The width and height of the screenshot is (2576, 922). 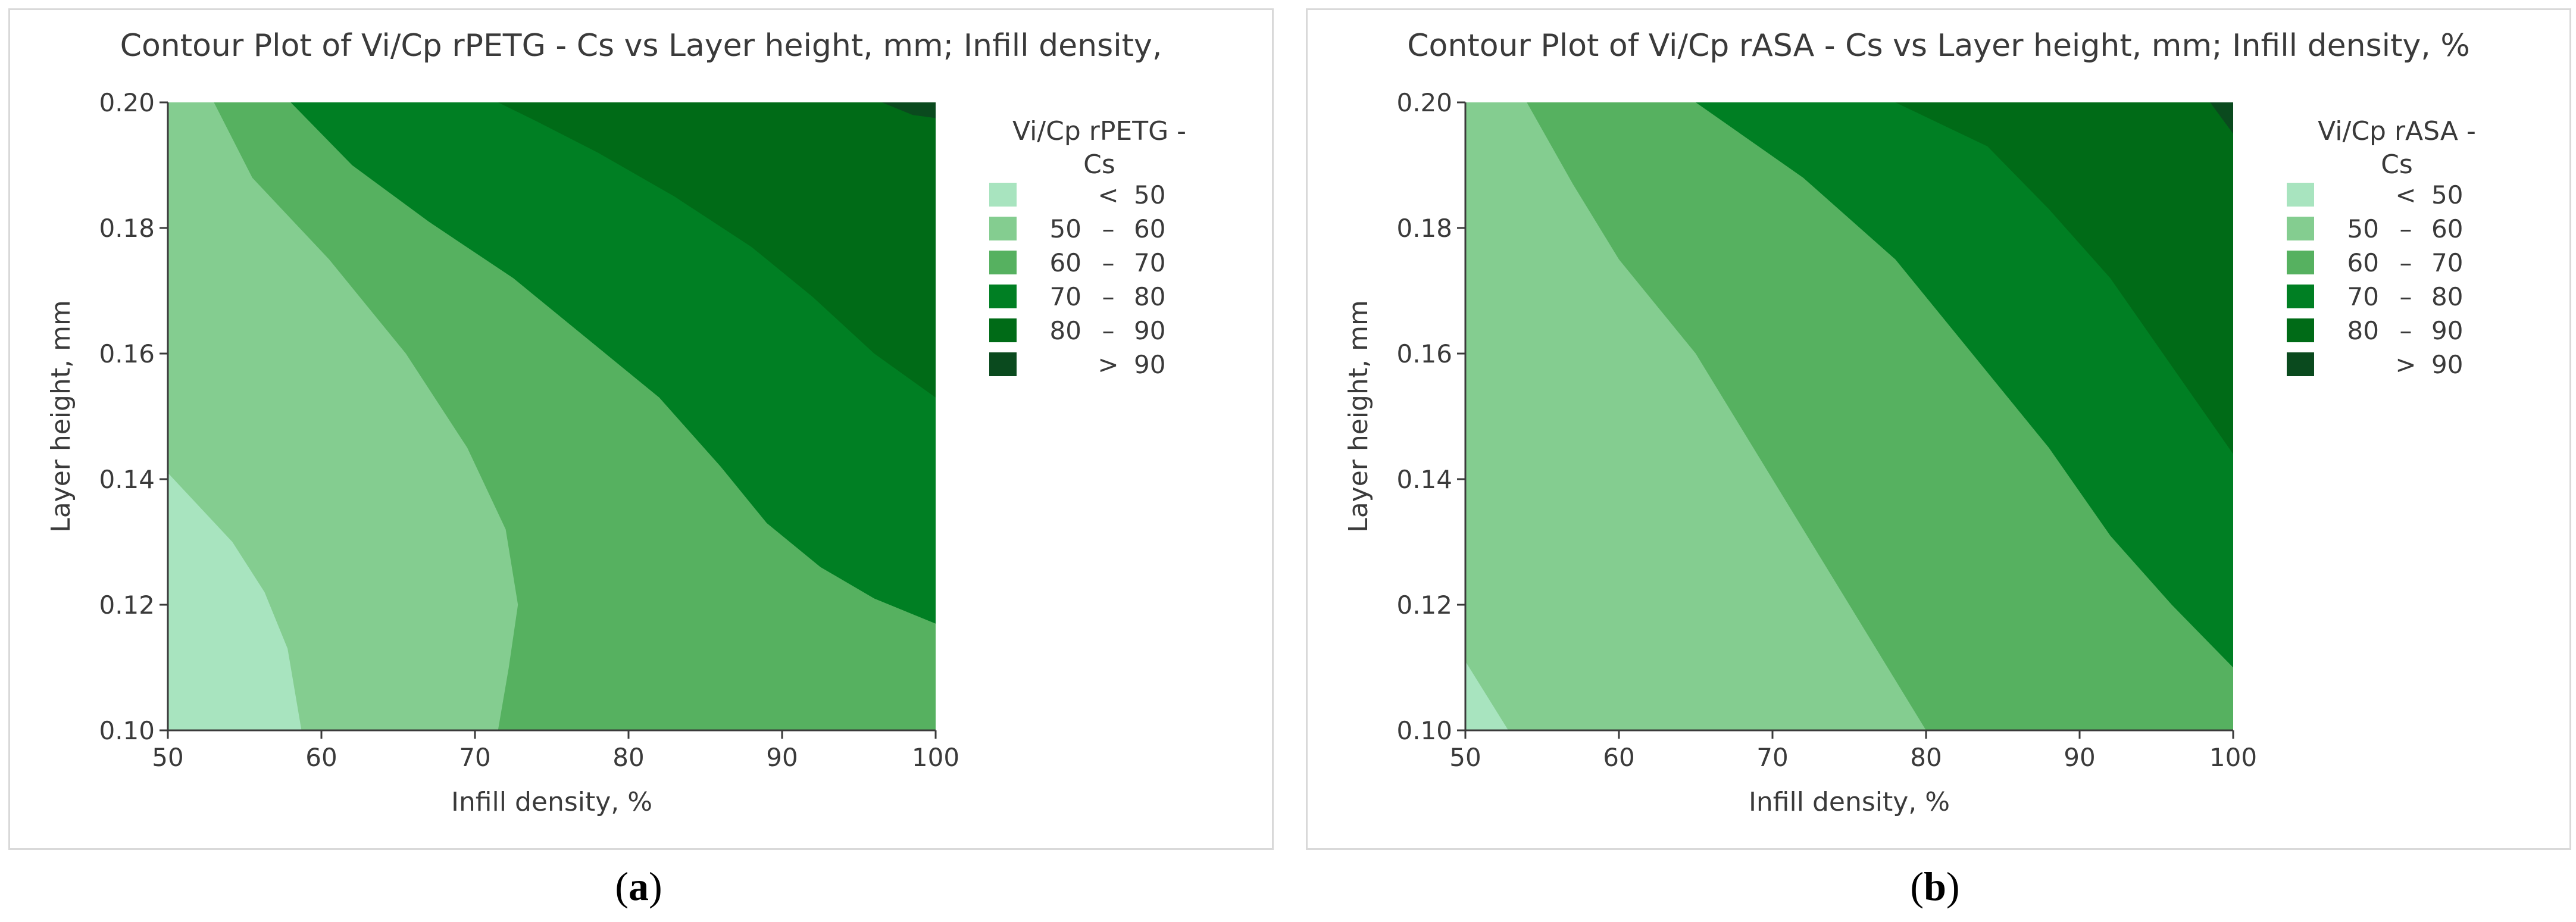 I want to click on contour-region-lt50, so click(x=235, y=601).